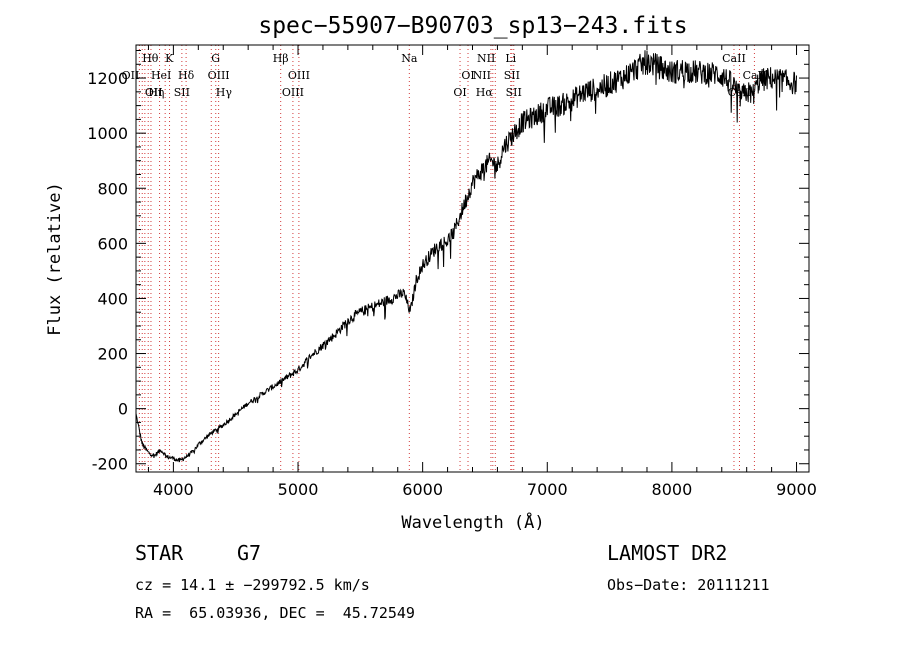  Describe the element at coordinates (112, 243) in the screenshot. I see `y-tick-label: 600` at that location.